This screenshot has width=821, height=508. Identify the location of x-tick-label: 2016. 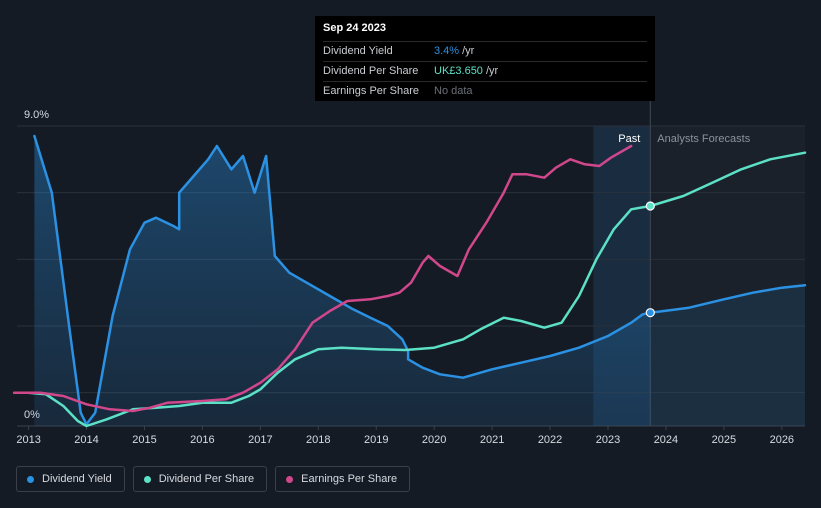
(202, 440).